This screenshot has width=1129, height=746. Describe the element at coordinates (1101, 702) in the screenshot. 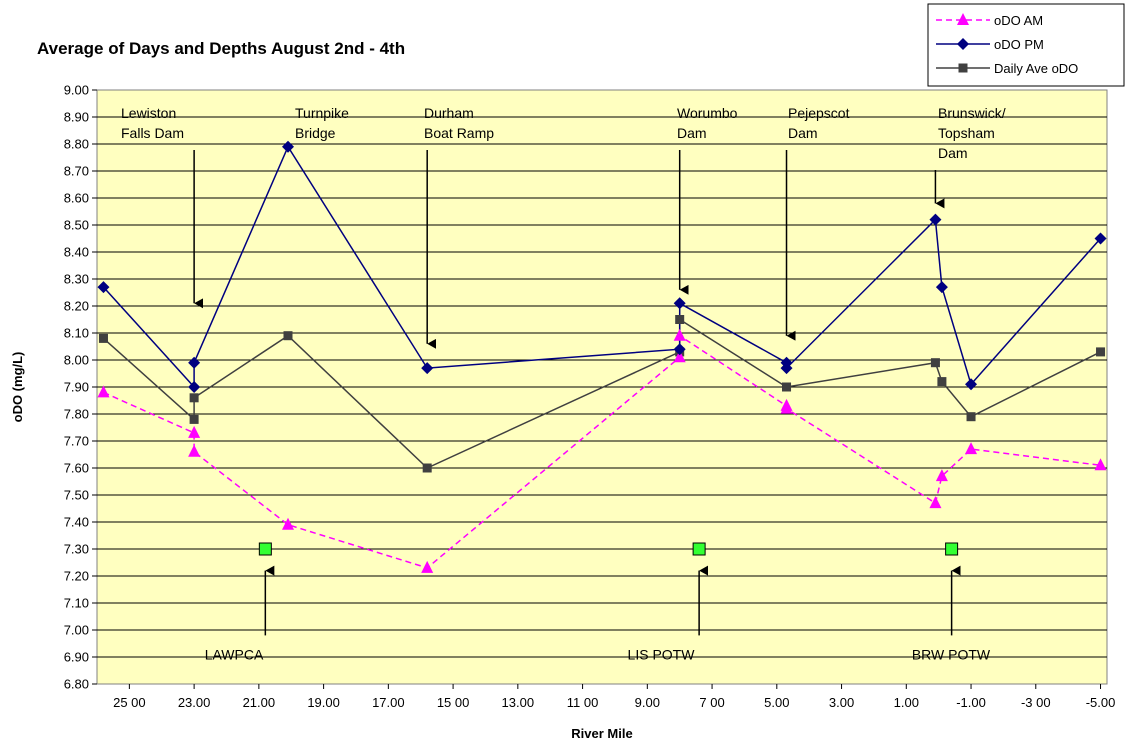

I see `x-tick-label: -5.00` at that location.